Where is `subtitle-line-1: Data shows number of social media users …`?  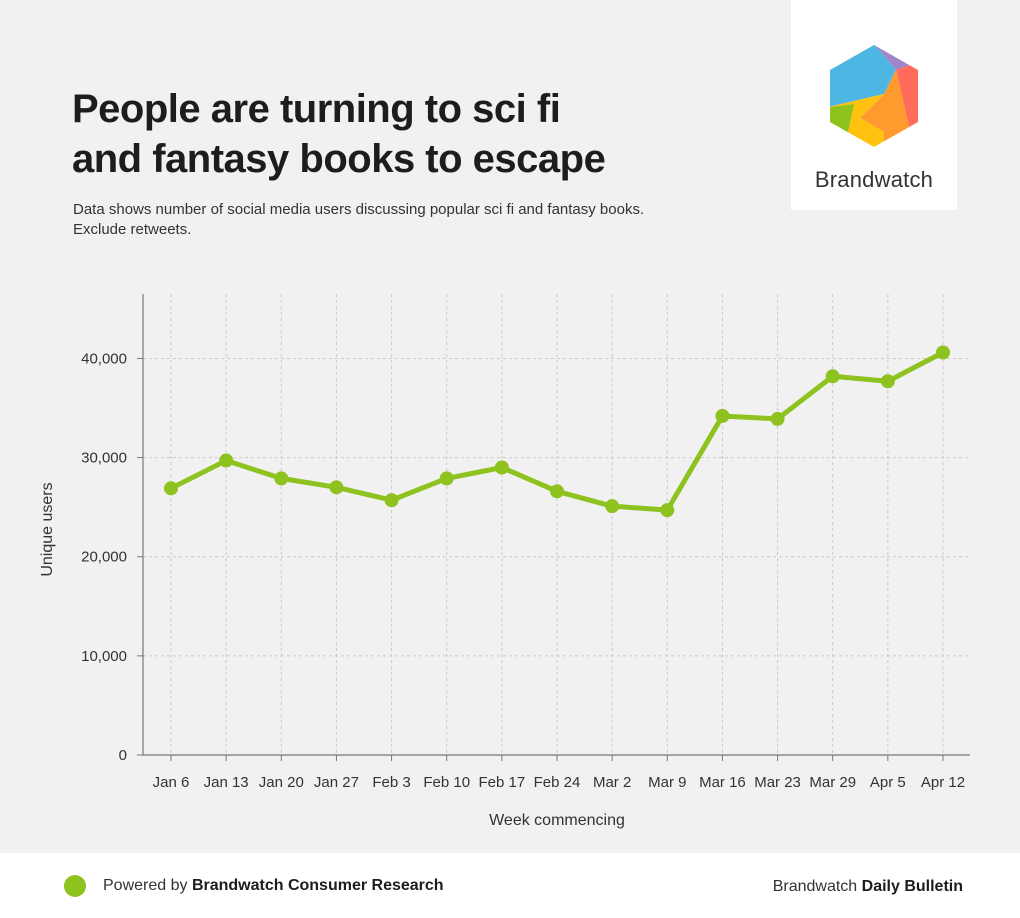 subtitle-line-1: Data shows number of social media users … is located at coordinates (359, 209).